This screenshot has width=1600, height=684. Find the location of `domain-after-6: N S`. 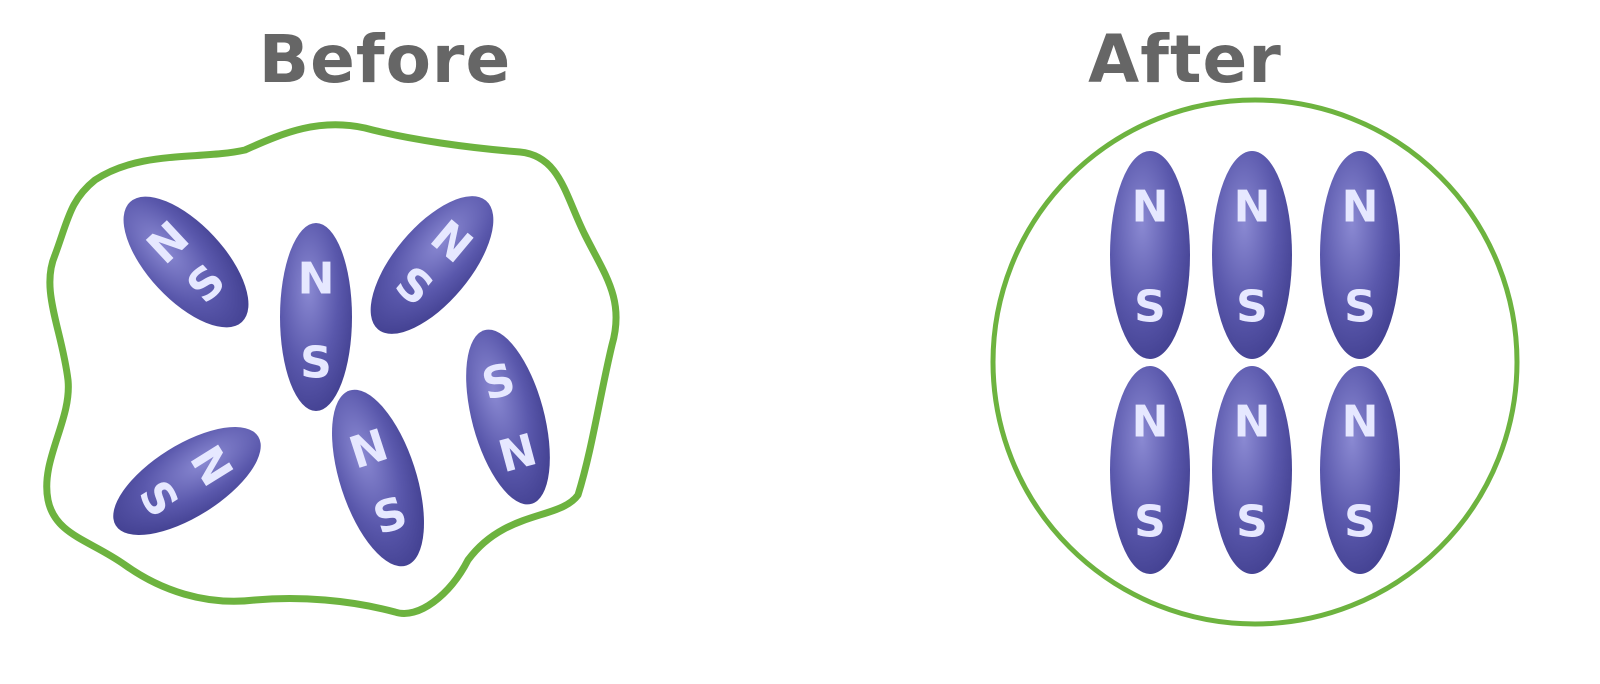

domain-after-6: N S is located at coordinates (1360, 470).